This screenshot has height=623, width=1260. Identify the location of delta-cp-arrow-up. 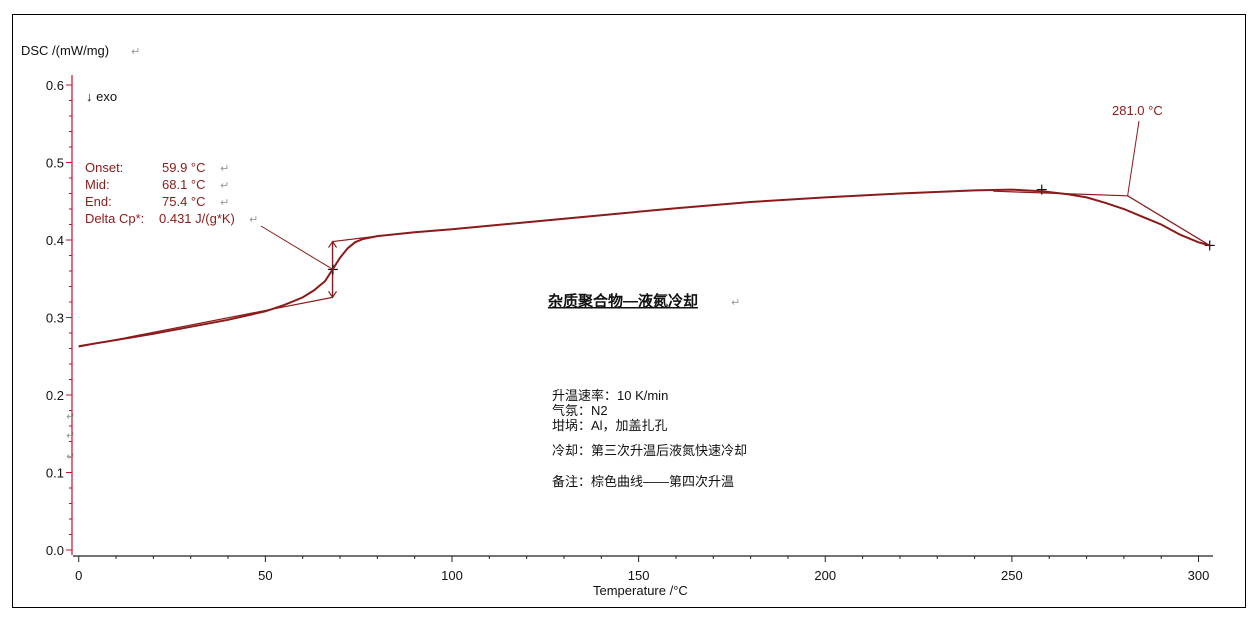
(333, 244).